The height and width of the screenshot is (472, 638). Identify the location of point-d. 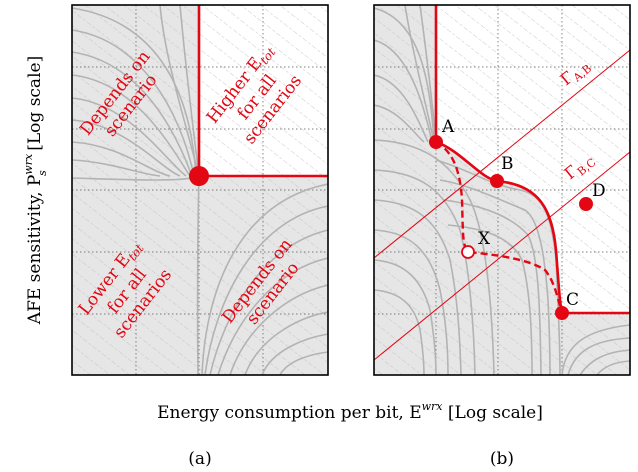
(586, 204).